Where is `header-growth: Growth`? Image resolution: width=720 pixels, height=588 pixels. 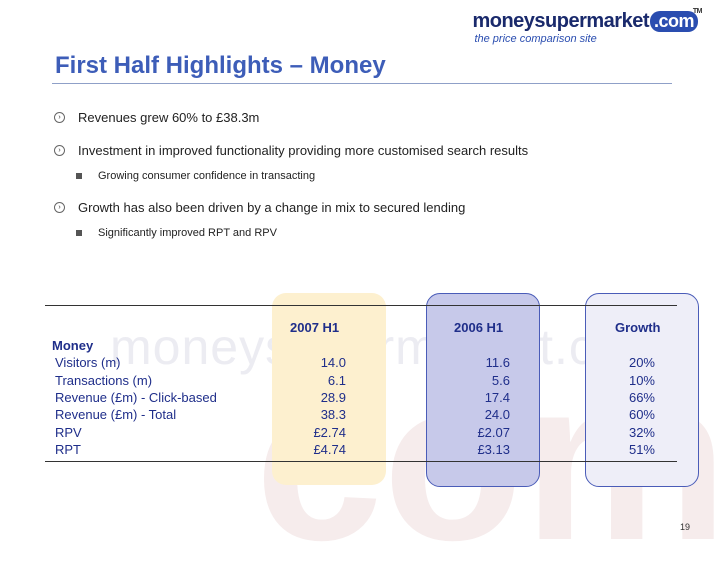 header-growth: Growth is located at coordinates (638, 327).